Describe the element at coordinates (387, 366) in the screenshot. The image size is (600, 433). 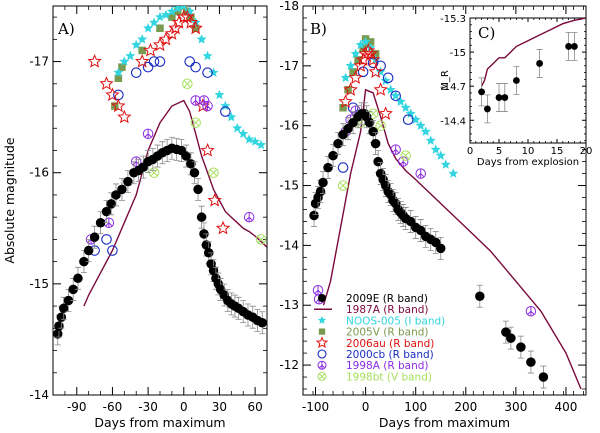
I see `legend-label-1998a-r-band: 1998A (R band)` at that location.